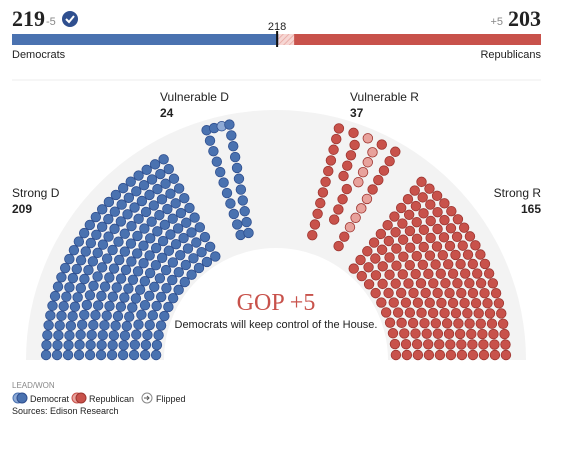  I want to click on seat-group, so click(227, 180).